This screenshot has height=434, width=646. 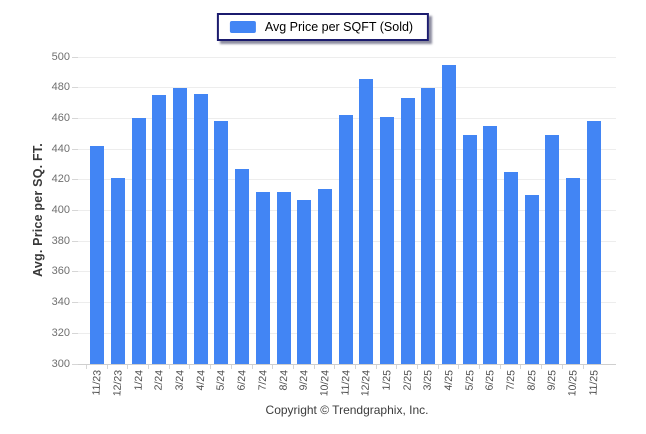 I want to click on x-tick-cell: 5/24, so click(x=221, y=388).